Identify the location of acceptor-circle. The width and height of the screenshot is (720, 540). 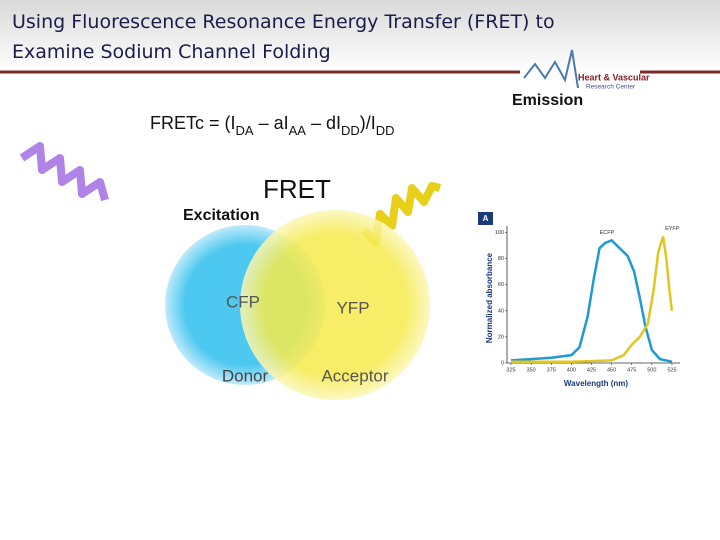
(335, 305).